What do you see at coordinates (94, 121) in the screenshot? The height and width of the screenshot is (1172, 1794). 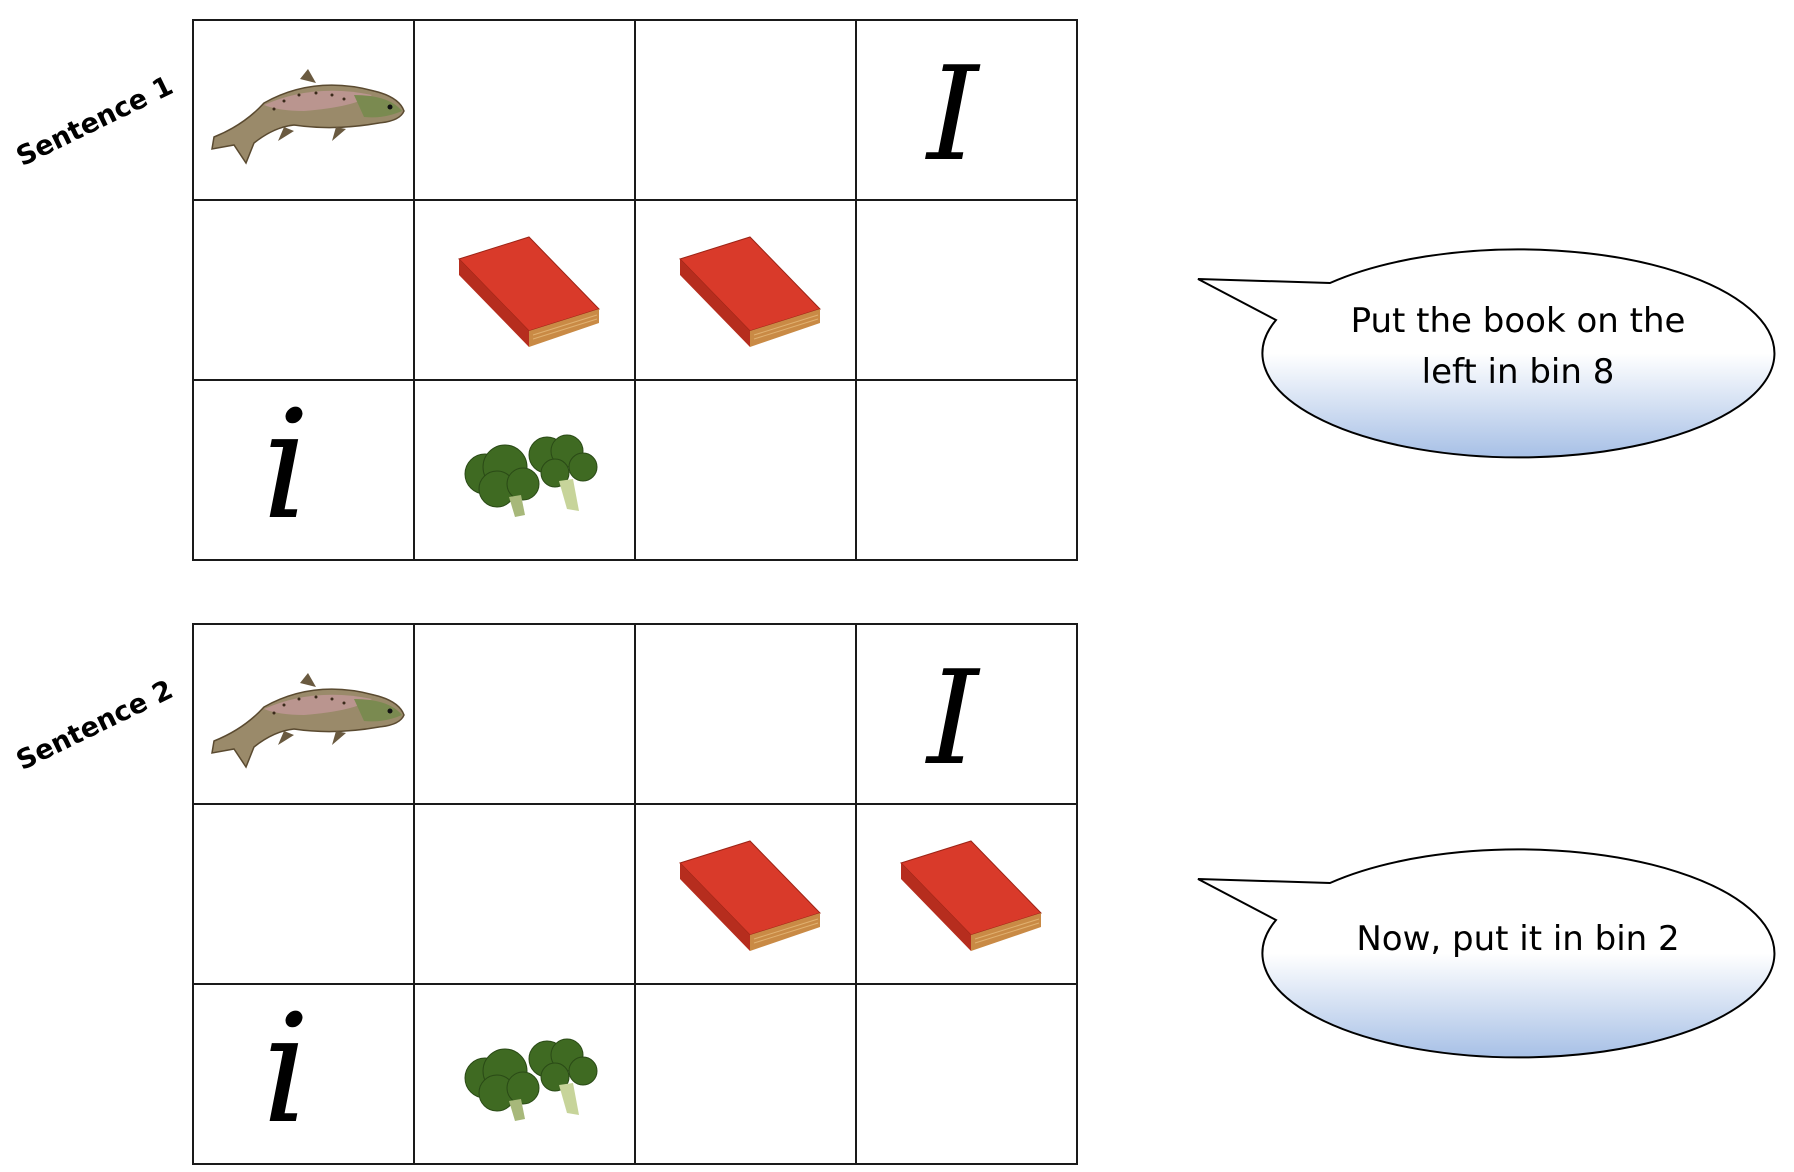 I see `sentence-label: Sentence 1` at bounding box center [94, 121].